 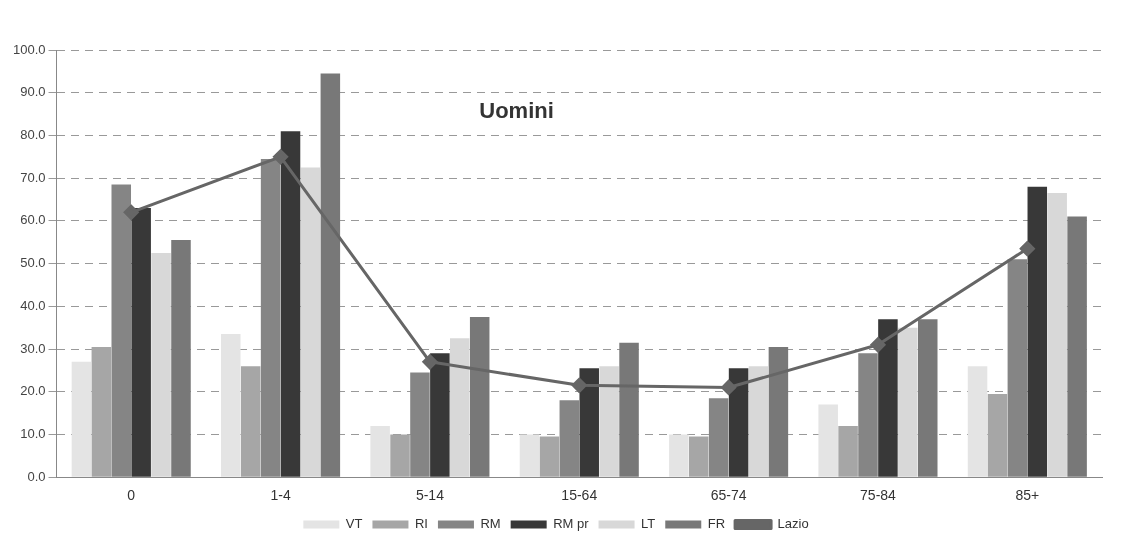 What do you see at coordinates (33, 135) in the screenshot?
I see `y-tick-label: 80.0` at bounding box center [33, 135].